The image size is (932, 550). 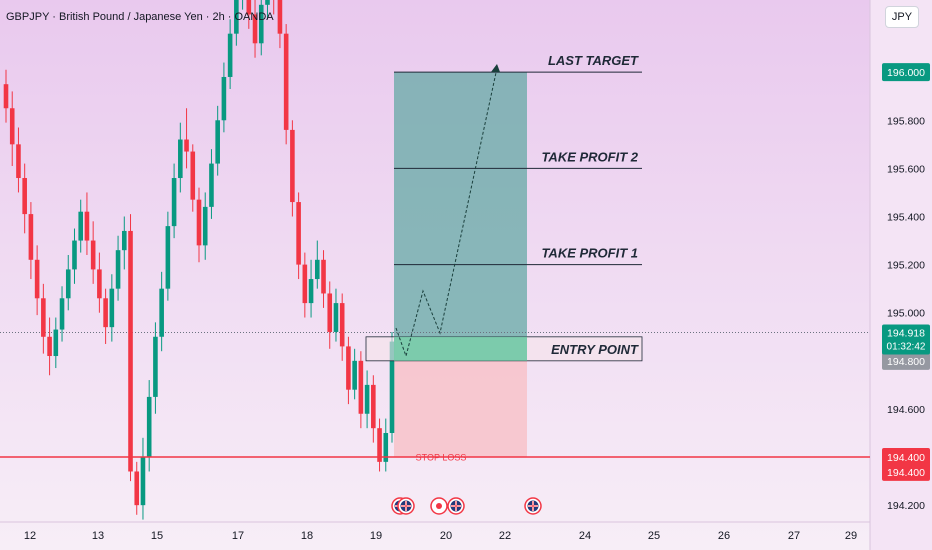 I want to click on time-tick-label: 20, so click(x=446, y=536).